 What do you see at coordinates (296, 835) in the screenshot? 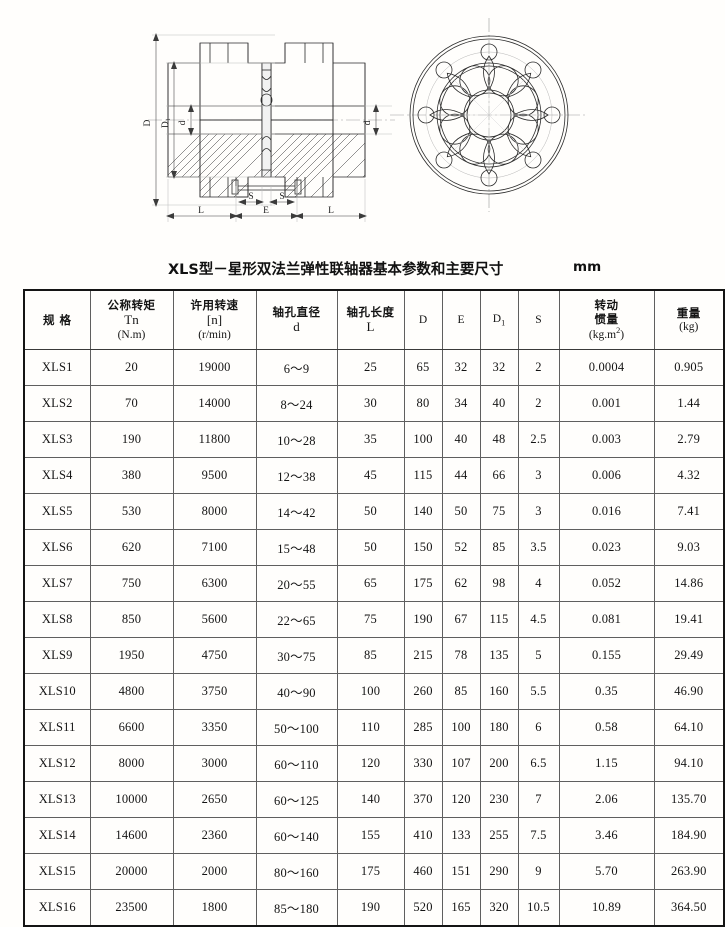
I see `cell-bore: 60～140` at bounding box center [296, 835].